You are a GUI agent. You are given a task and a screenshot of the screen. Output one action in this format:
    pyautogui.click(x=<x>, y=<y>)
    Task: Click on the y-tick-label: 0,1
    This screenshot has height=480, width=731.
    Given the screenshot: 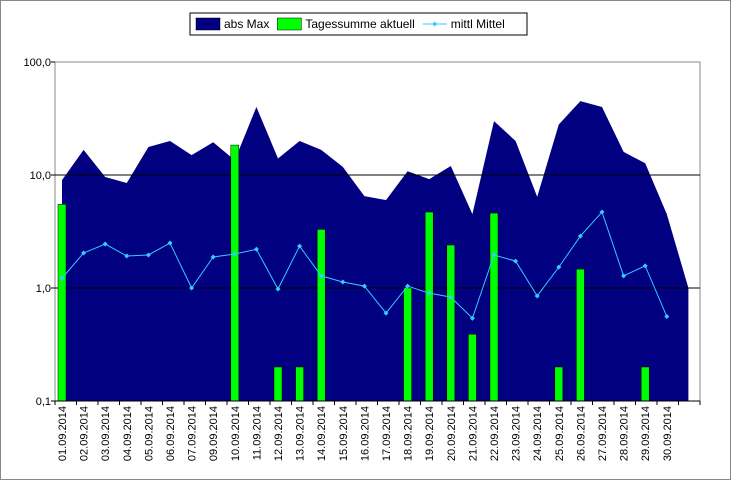 What is the action you would take?
    pyautogui.click(x=43, y=402)
    